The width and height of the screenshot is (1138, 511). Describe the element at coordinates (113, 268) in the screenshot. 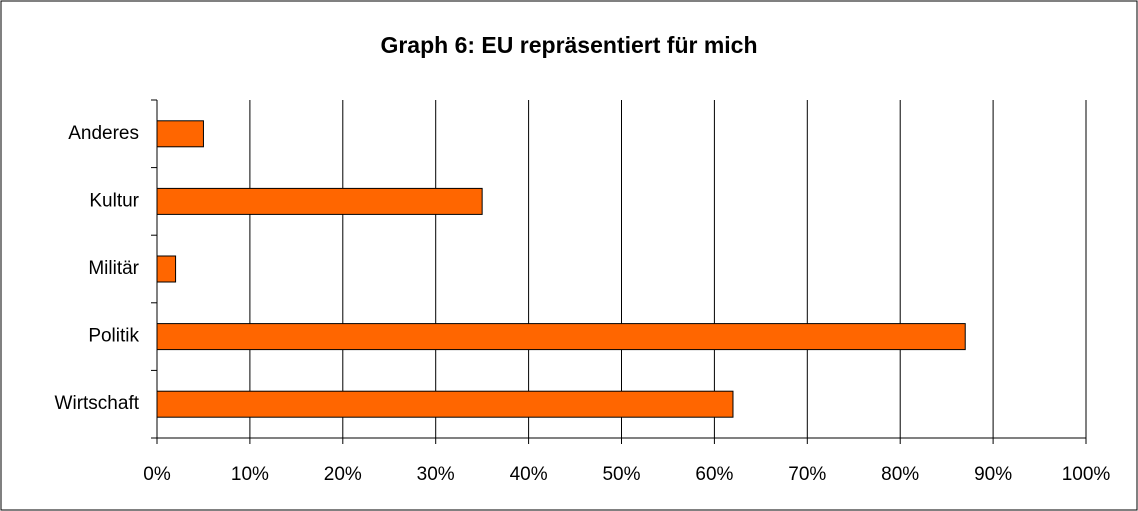

I see `y-tick-label: Militär` at that location.